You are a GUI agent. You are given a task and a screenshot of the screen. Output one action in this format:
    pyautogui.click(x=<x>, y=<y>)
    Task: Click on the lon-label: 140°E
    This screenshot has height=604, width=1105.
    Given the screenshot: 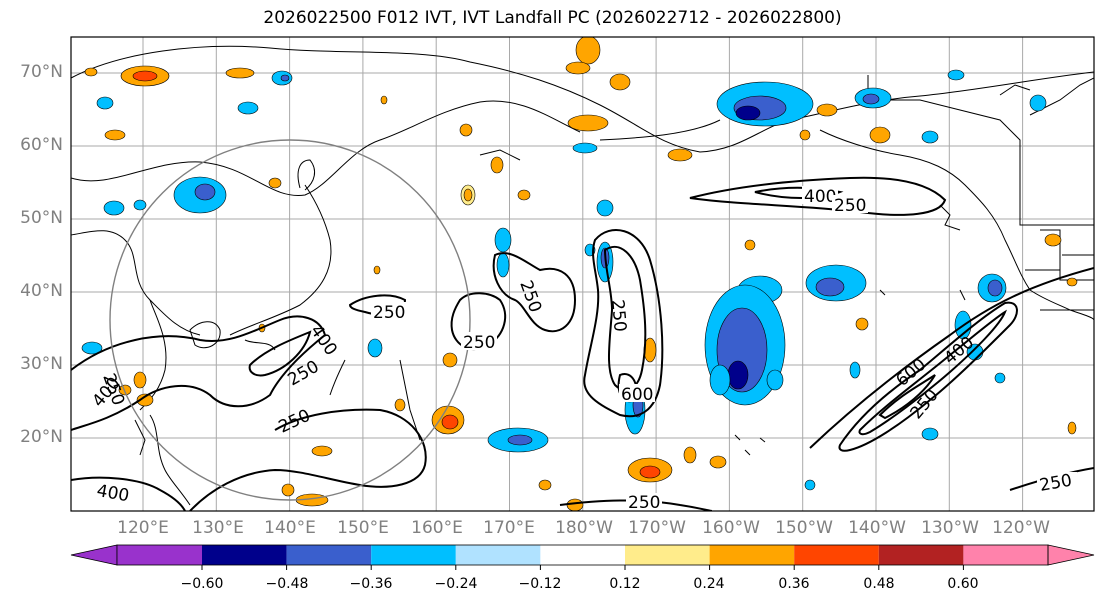 What is the action you would take?
    pyautogui.click(x=290, y=528)
    